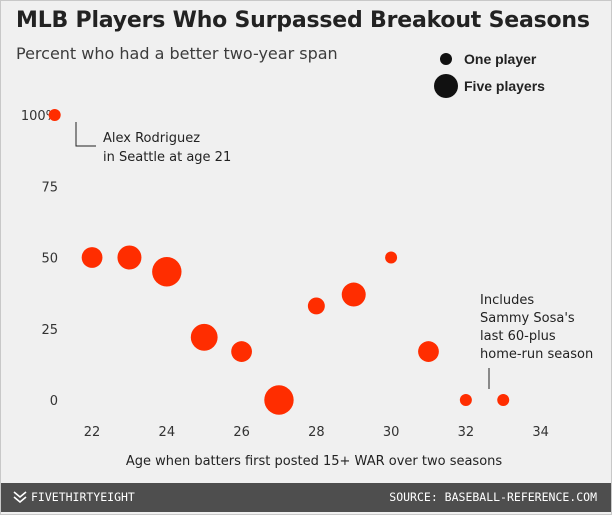 The width and height of the screenshot is (612, 515). Describe the element at coordinates (92, 432) in the screenshot. I see `x-tick-label: 22` at that location.